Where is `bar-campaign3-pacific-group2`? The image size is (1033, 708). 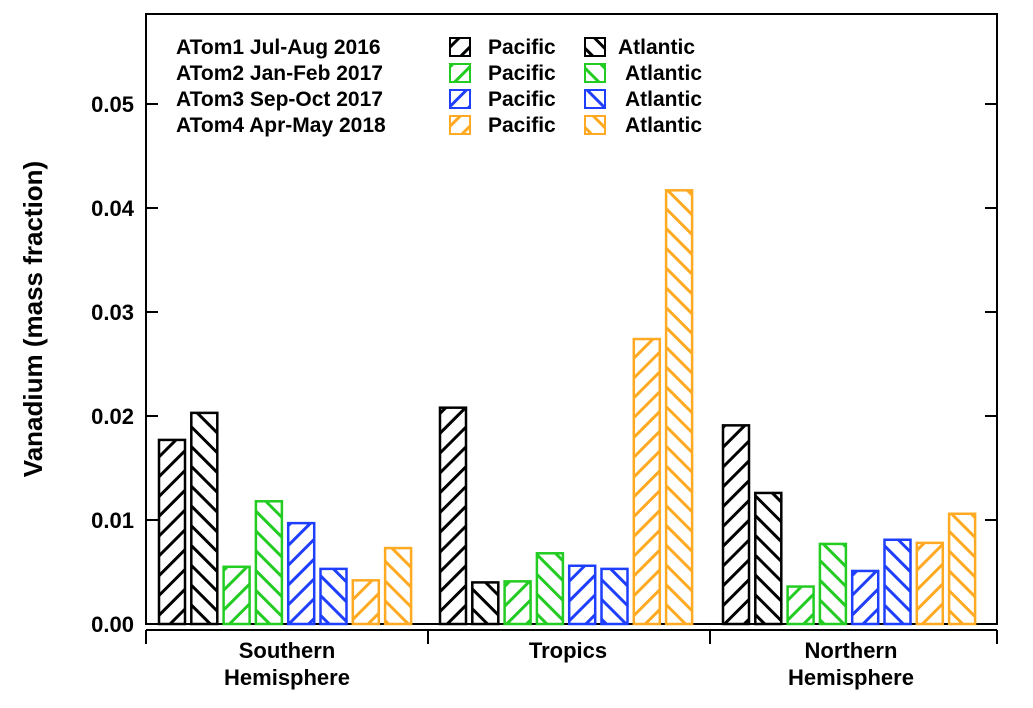 bar-campaign3-pacific-group2 is located at coordinates (582, 595).